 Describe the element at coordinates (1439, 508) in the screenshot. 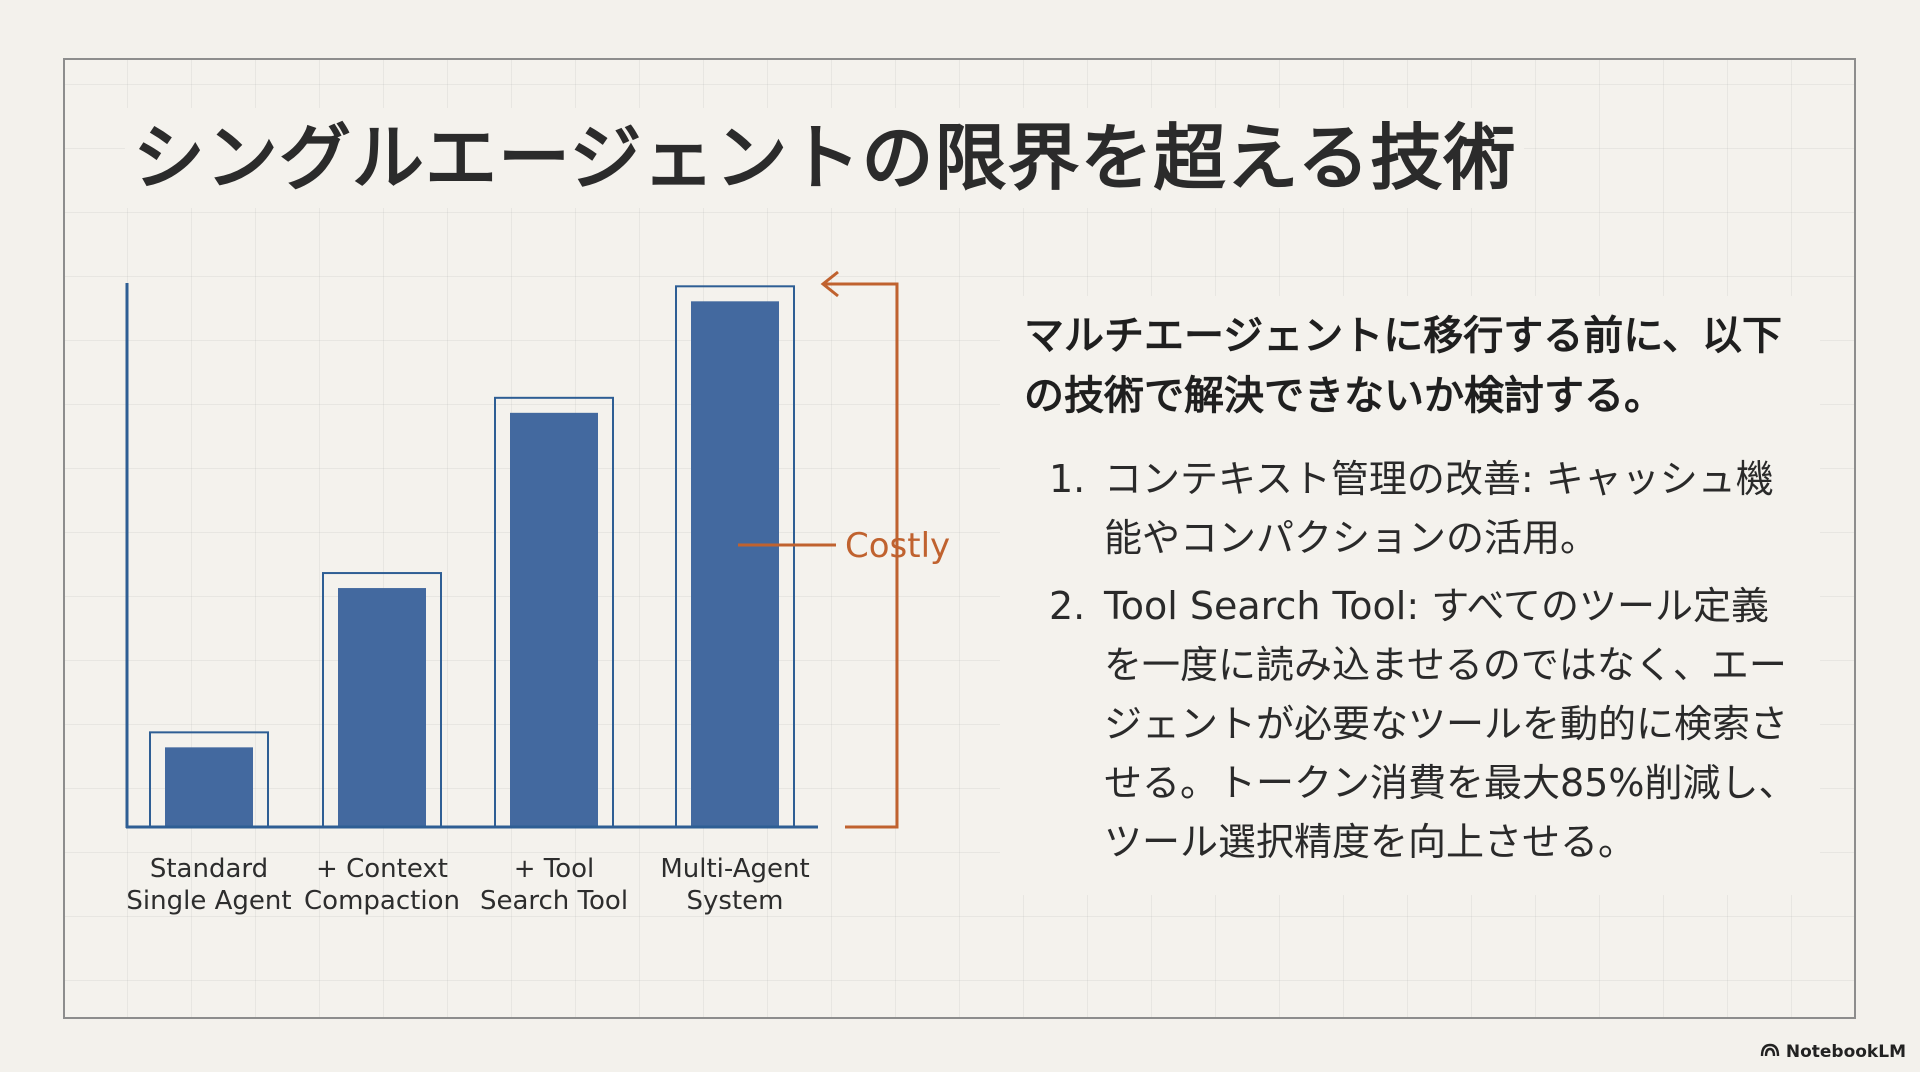

I see `list-text: コンテキスト管理の改善: キャッシュ機能やコンパクションの活用。` at that location.